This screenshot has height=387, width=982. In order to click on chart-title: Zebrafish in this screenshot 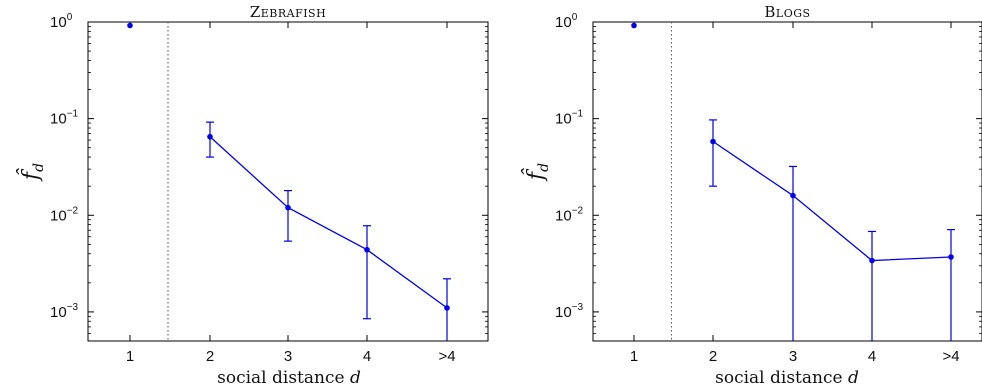, I will do `click(288, 12)`.